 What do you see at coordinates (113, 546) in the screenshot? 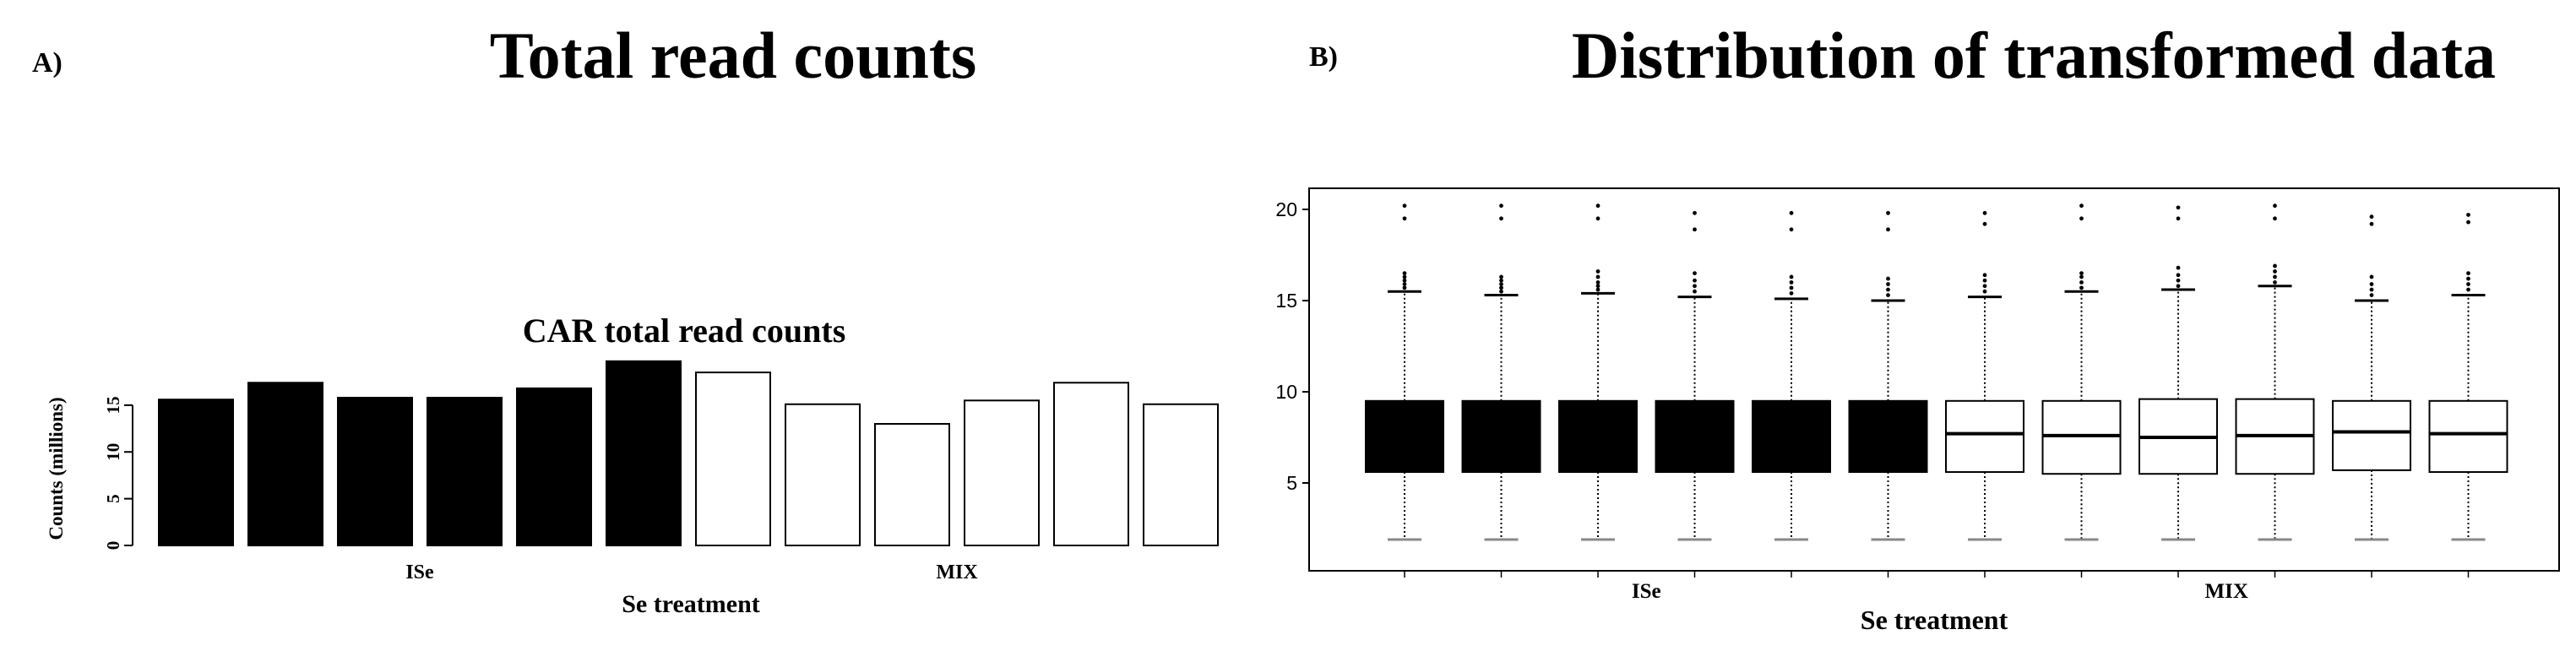
I see `bar-chart-y-tick-label: 0` at bounding box center [113, 546].